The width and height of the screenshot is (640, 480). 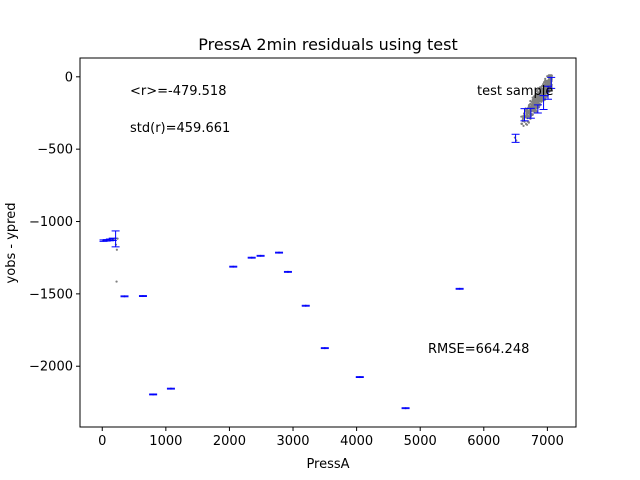 What do you see at coordinates (69, 77) in the screenshot?
I see `y-tick-label: 0` at bounding box center [69, 77].